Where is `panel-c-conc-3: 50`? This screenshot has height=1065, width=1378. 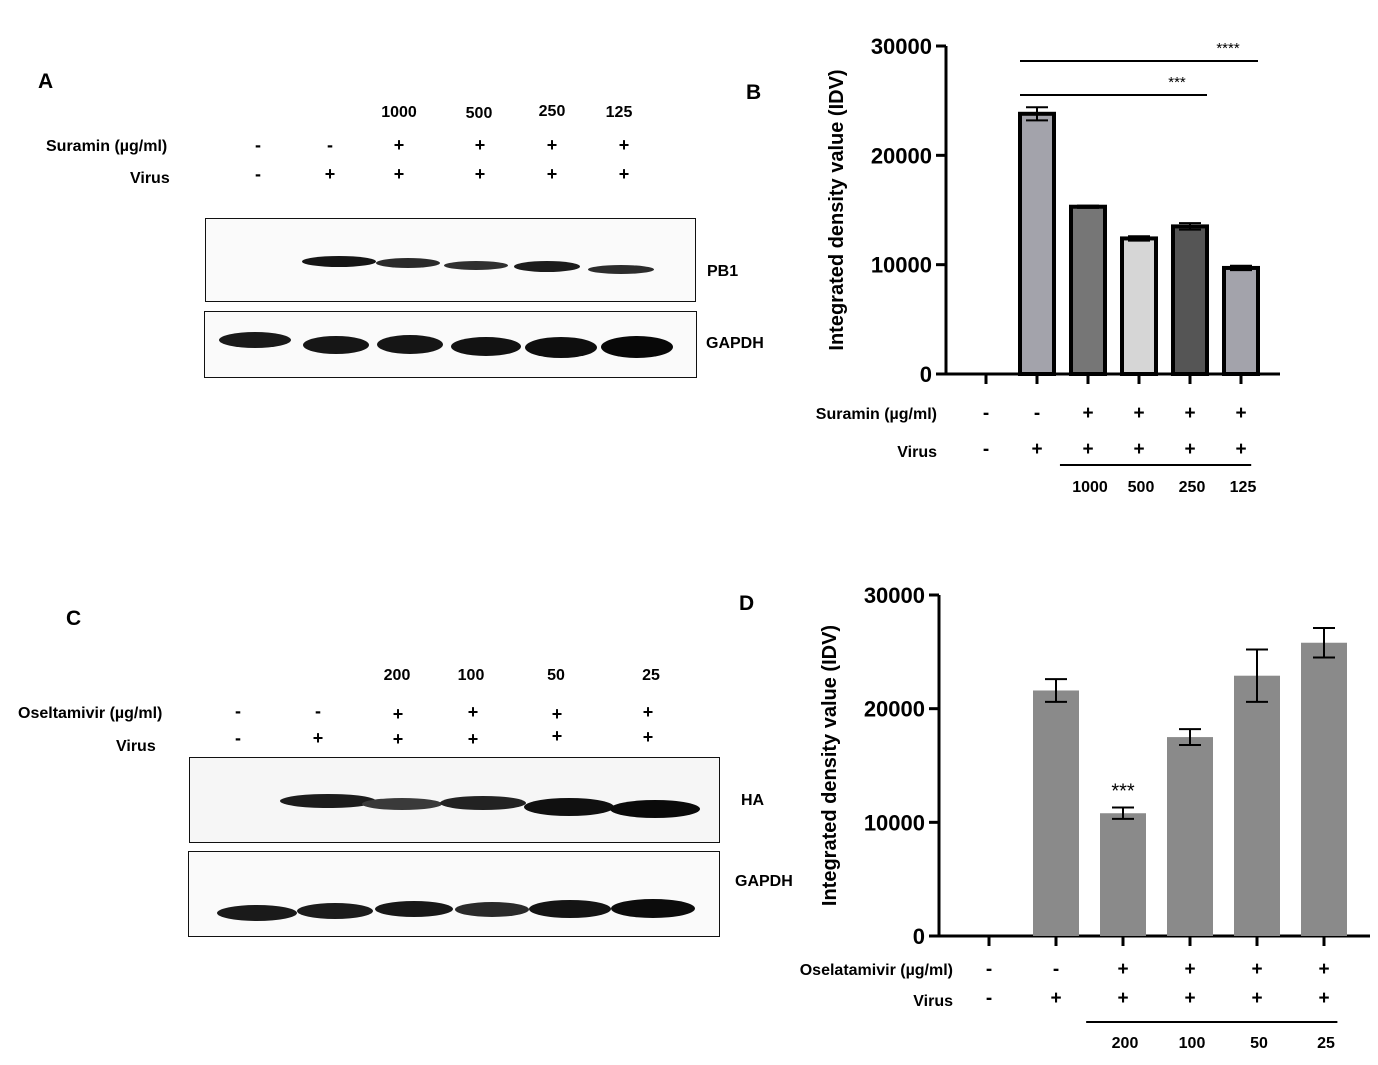
panel-c-conc-3: 50 is located at coordinates (556, 675).